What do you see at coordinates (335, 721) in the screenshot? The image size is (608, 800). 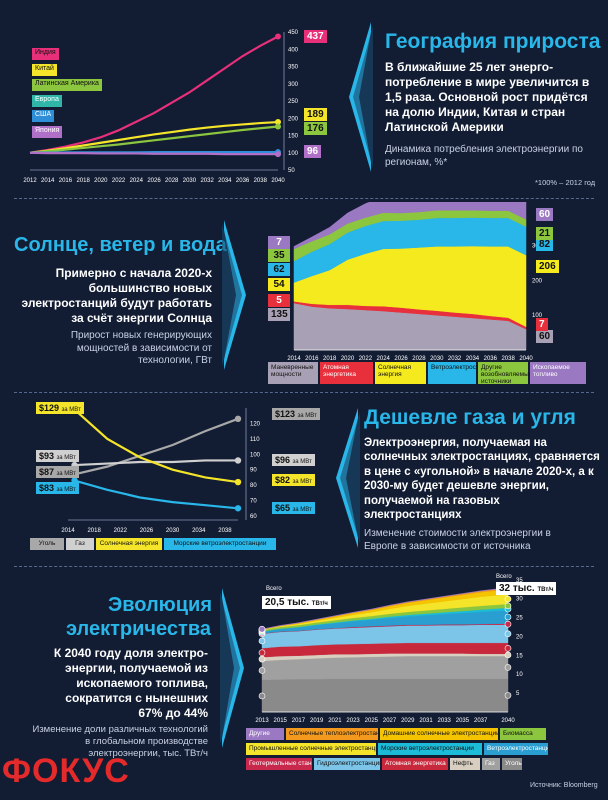 I see `x-tick-label: 2021` at bounding box center [335, 721].